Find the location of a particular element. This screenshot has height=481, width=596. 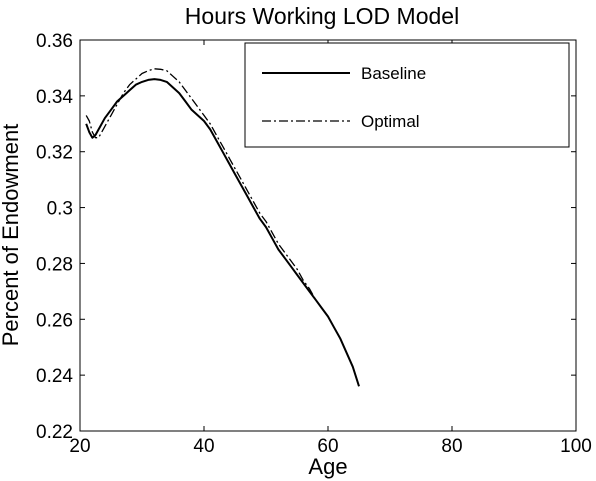

legend-label-optimal: Optimal is located at coordinates (390, 121).